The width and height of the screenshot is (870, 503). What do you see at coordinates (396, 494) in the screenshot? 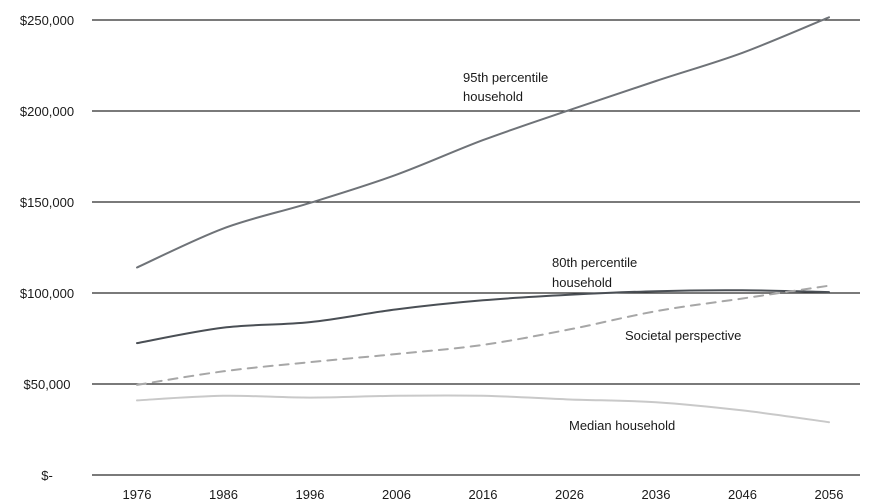
I see `x-tick-label: 2006` at bounding box center [396, 494].